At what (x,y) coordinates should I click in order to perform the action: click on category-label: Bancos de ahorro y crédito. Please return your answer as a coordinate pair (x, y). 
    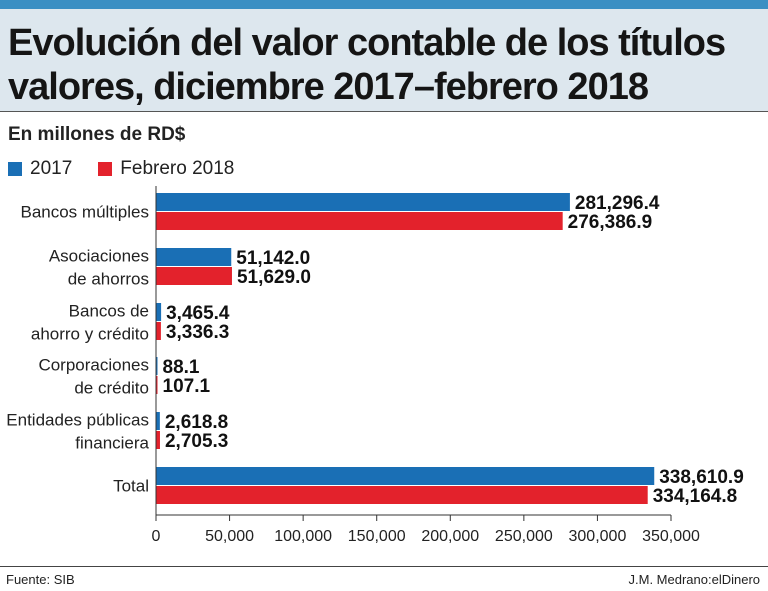
    Looking at the image, I should click on (90, 323).